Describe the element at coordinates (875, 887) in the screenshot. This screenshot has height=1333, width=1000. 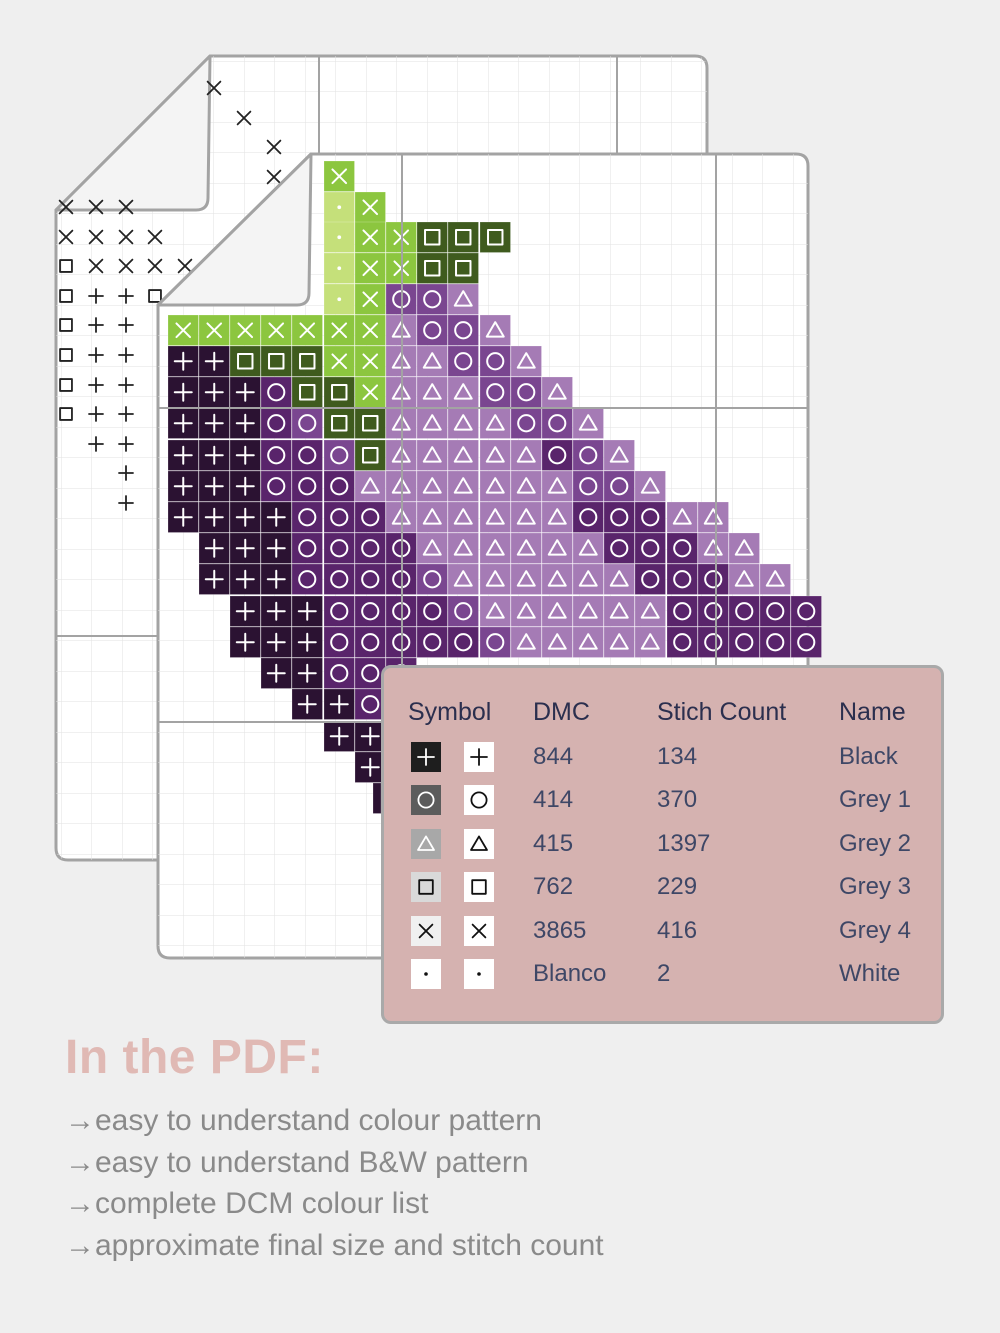
I see `legend-name-value: Grey 3` at that location.